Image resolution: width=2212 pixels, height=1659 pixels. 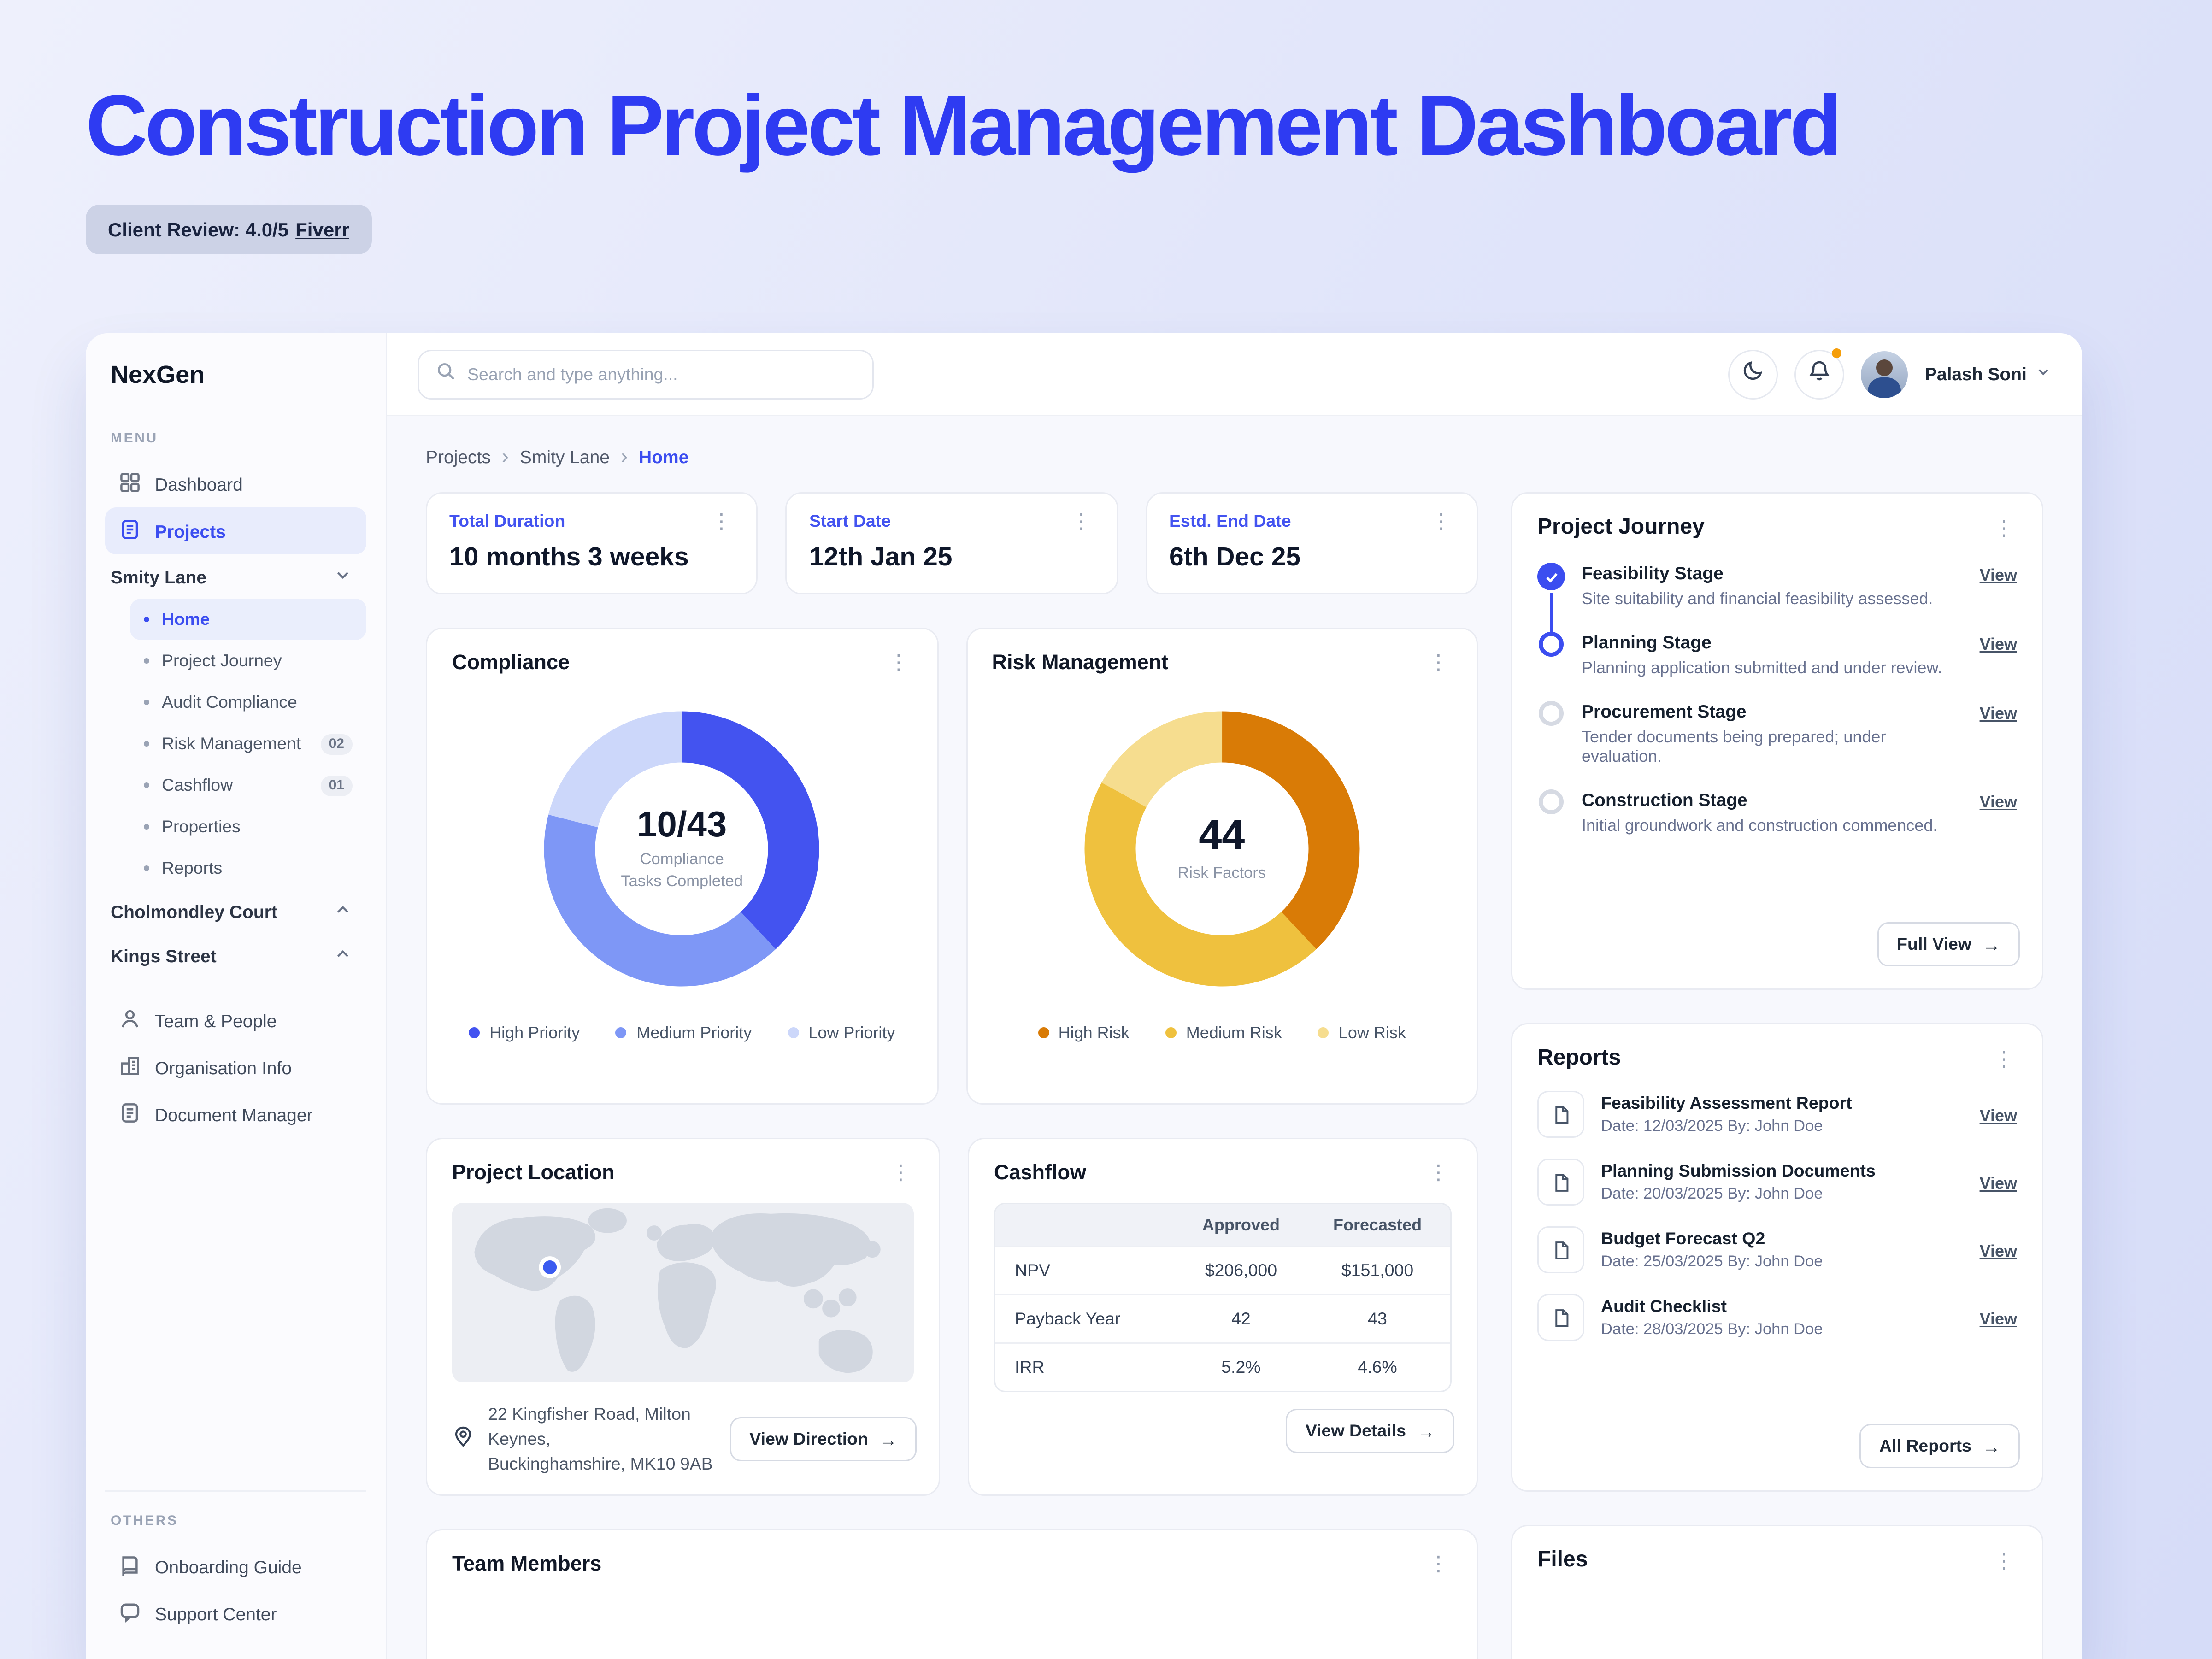 I want to click on project-location-card: Project Location ⋮, so click(x=683, y=1317).